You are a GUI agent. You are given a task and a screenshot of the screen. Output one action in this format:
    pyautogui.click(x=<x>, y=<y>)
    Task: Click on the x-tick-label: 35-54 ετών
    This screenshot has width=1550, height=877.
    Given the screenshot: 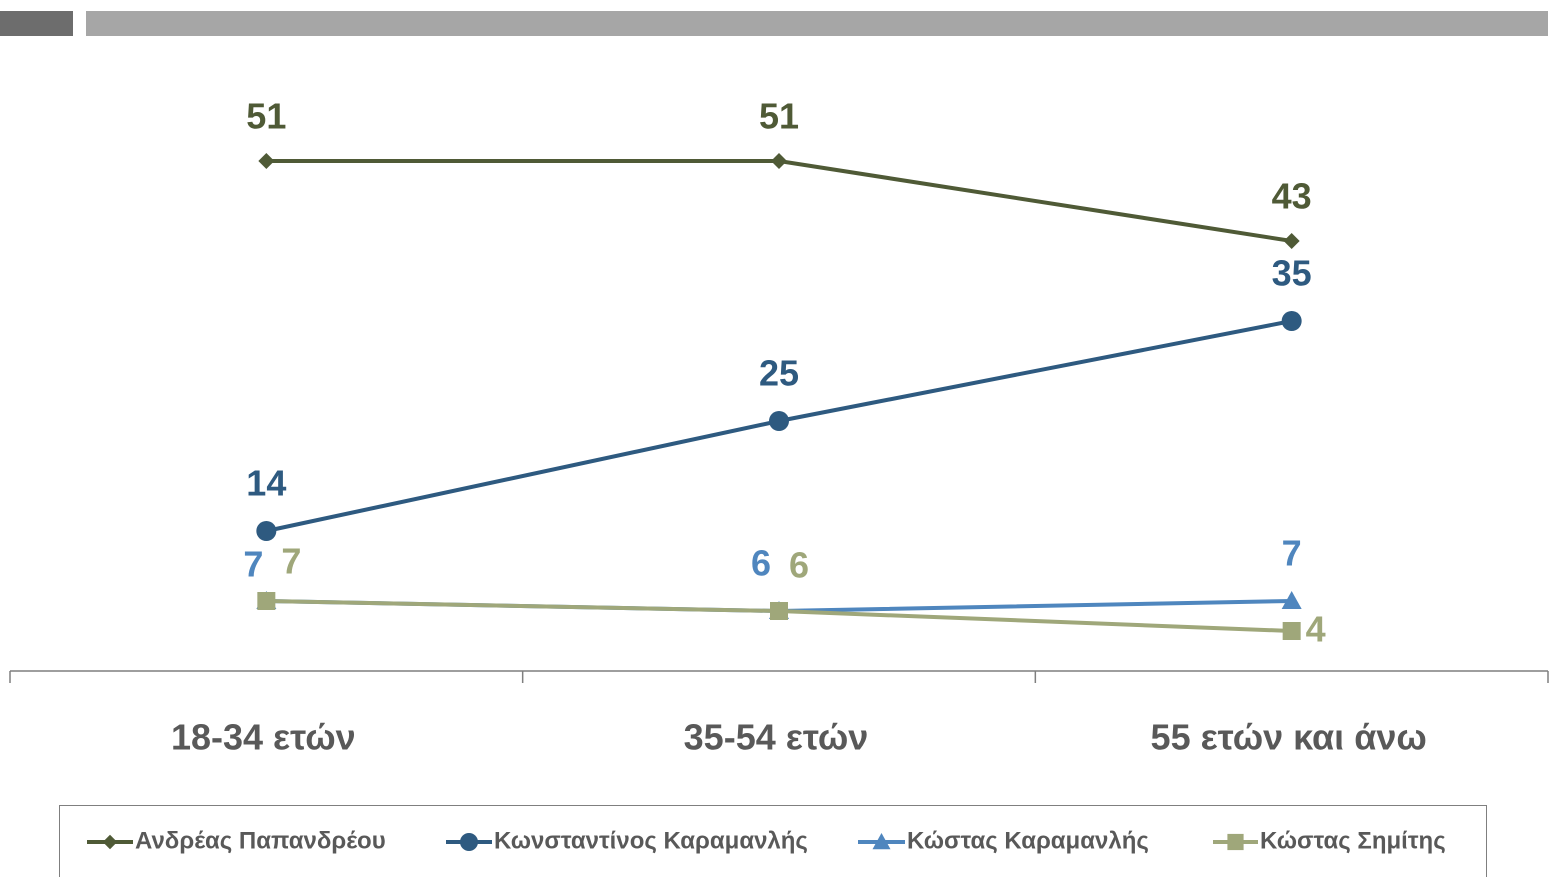 What is the action you would take?
    pyautogui.click(x=776, y=737)
    